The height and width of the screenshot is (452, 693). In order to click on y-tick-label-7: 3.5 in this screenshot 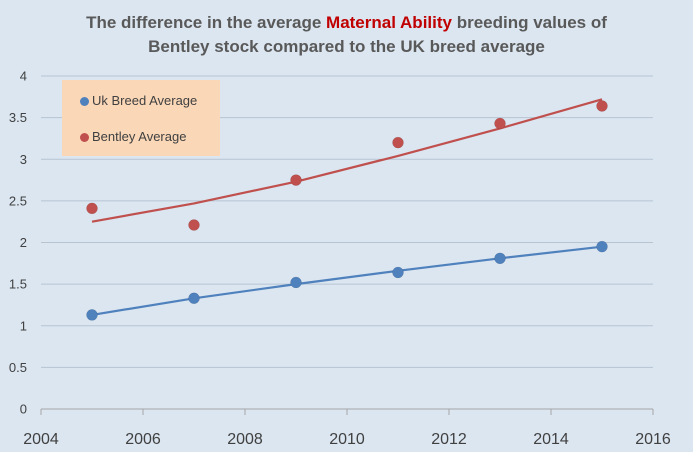, I will do `click(18, 117)`.